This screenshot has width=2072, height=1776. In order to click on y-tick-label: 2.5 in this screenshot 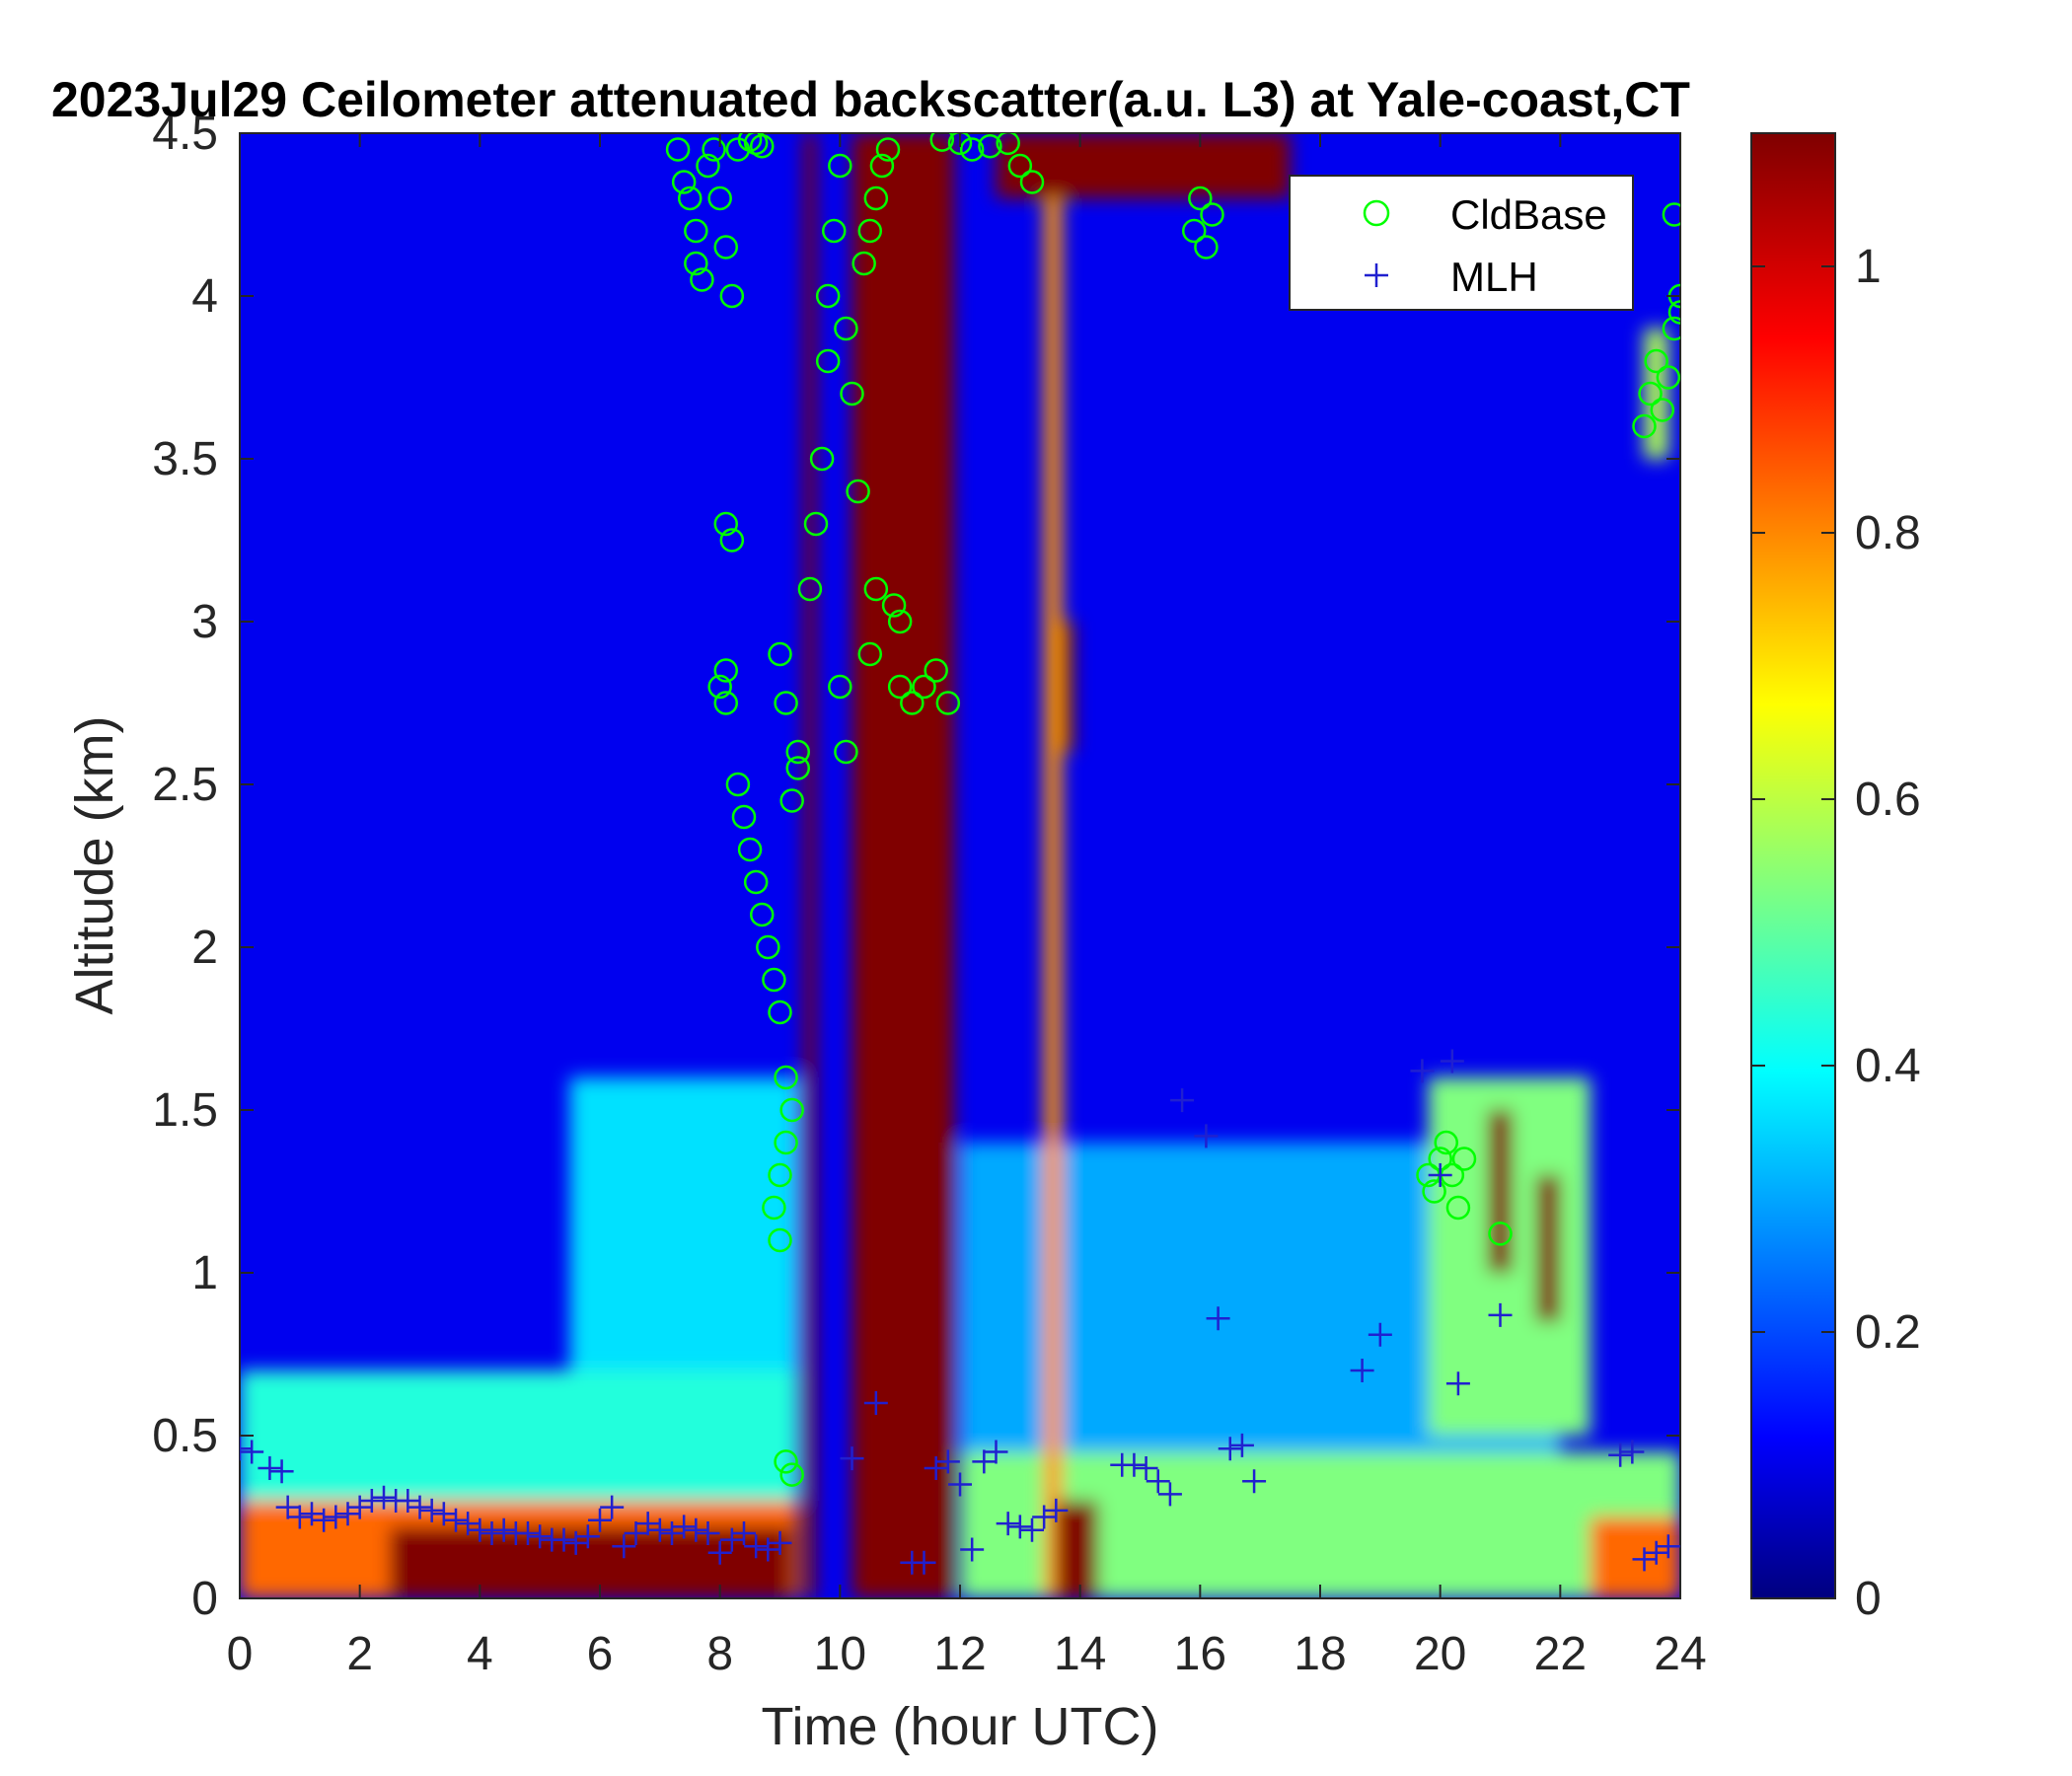, I will do `click(185, 785)`.